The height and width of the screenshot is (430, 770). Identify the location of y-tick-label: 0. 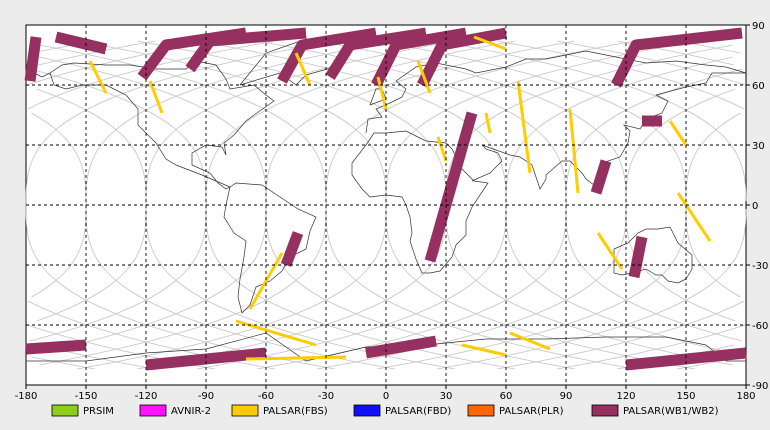
(755, 206).